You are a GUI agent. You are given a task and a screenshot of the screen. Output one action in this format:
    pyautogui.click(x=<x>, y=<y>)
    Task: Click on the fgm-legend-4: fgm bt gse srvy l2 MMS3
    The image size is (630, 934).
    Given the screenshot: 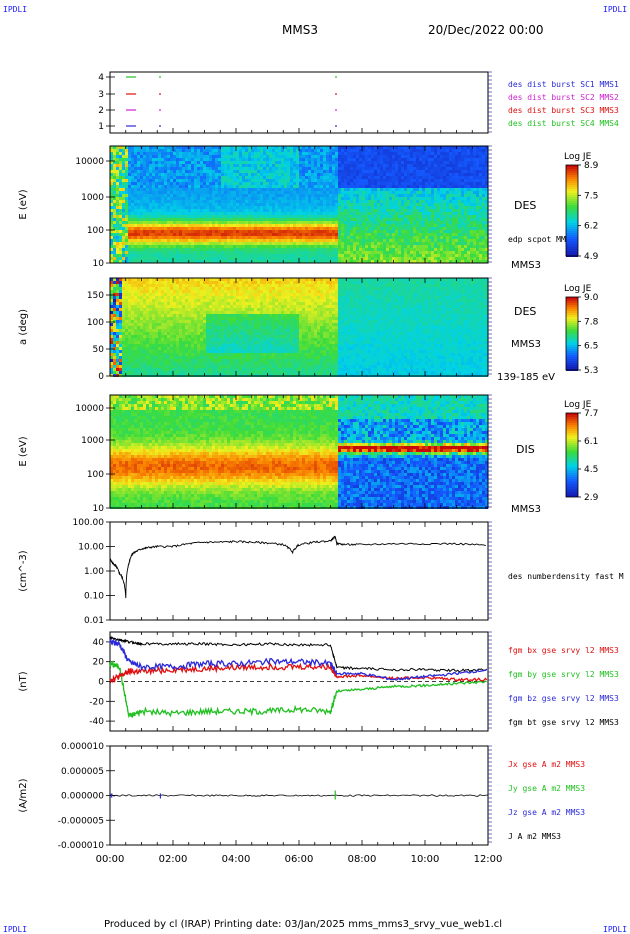 What is the action you would take?
    pyautogui.click(x=563, y=722)
    